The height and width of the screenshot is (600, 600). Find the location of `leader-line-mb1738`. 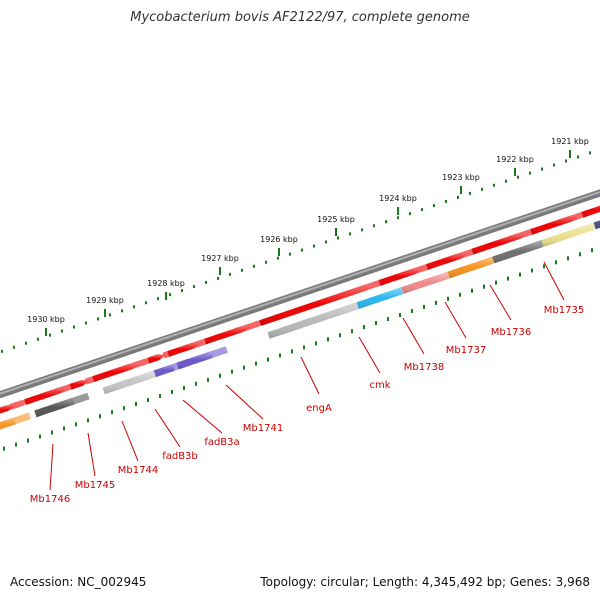

leader-line-mb1738 is located at coordinates (413, 336).